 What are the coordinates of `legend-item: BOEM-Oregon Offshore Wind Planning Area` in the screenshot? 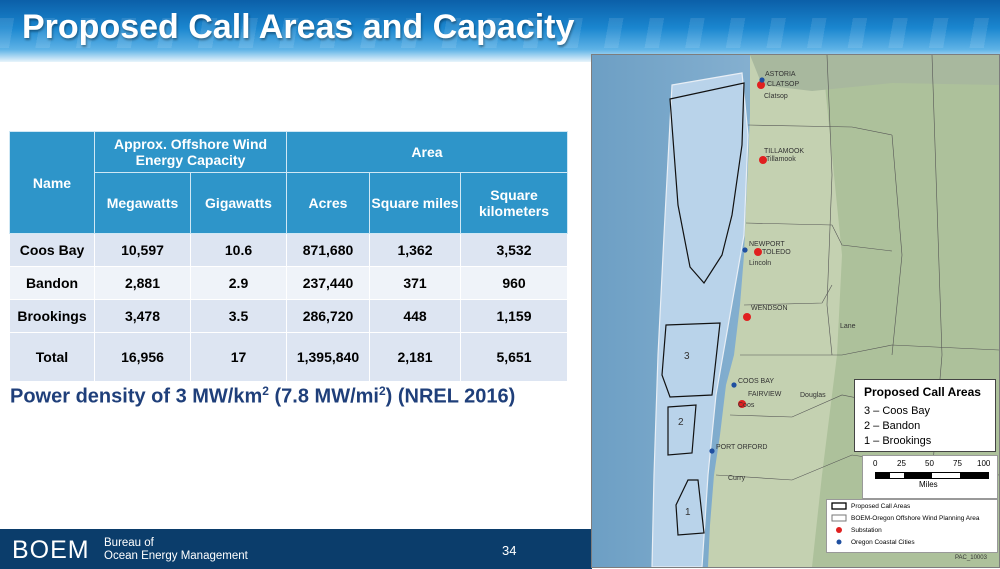 It's located at (915, 518).